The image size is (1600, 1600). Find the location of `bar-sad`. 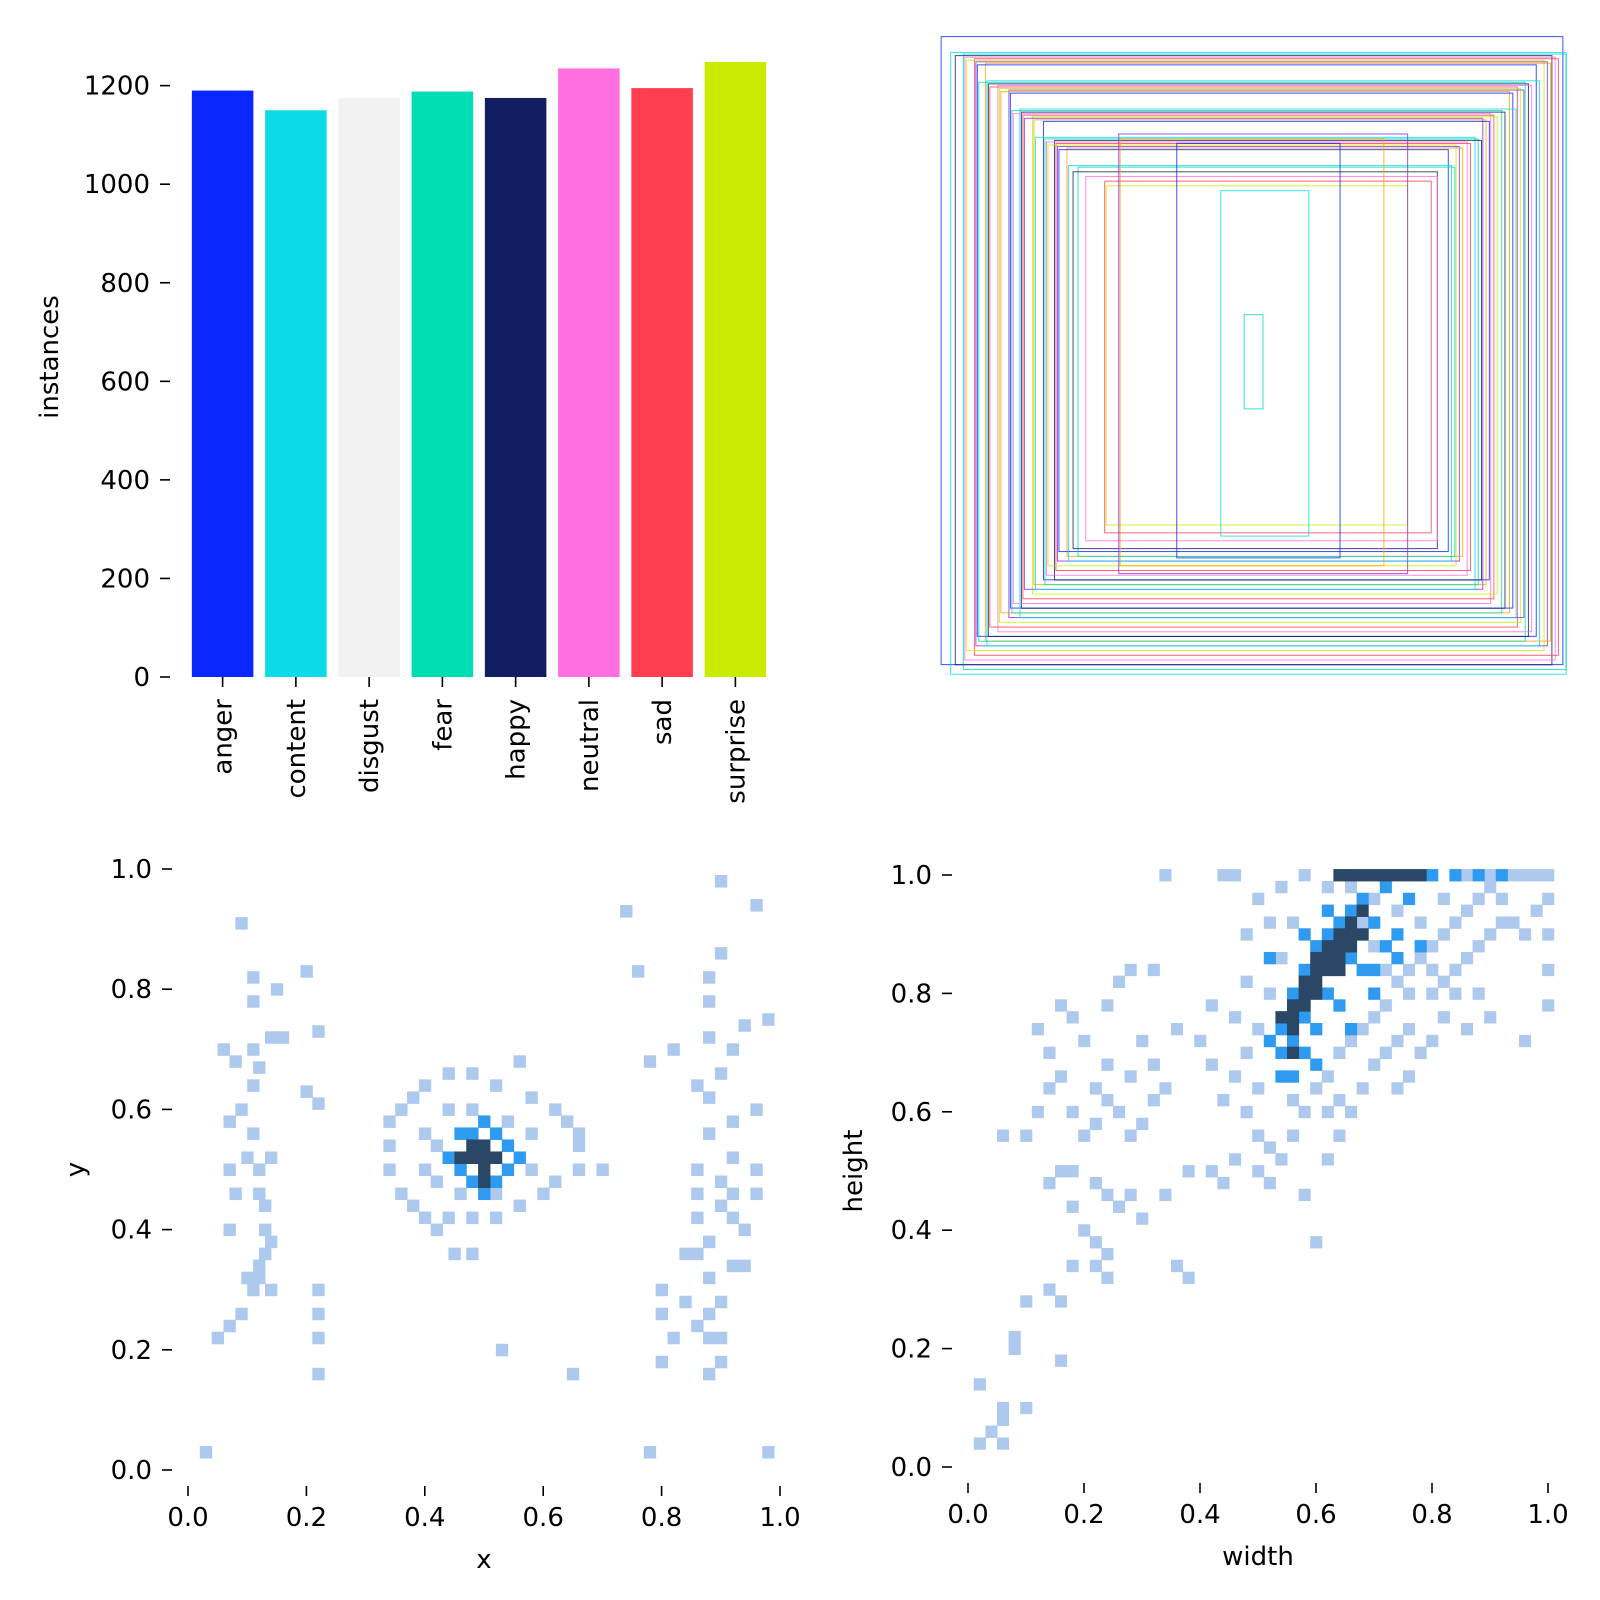

bar-sad is located at coordinates (662, 382).